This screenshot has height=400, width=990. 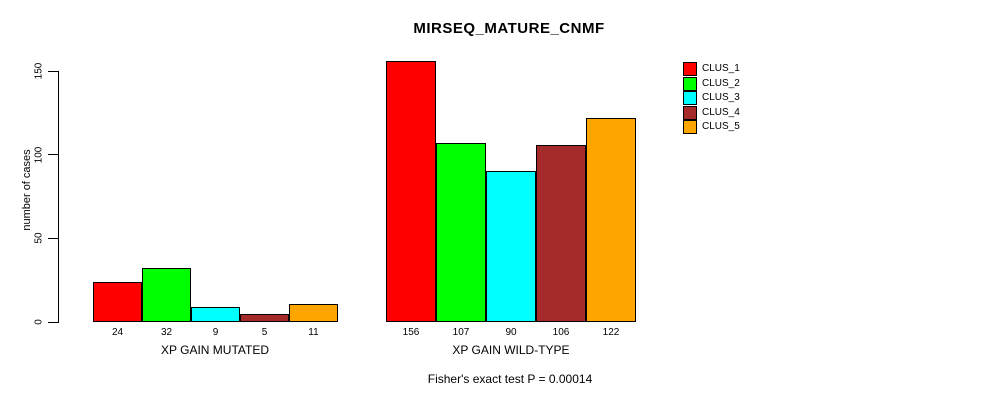 What do you see at coordinates (411, 191) in the screenshot?
I see `bar-clus_1-group2` at bounding box center [411, 191].